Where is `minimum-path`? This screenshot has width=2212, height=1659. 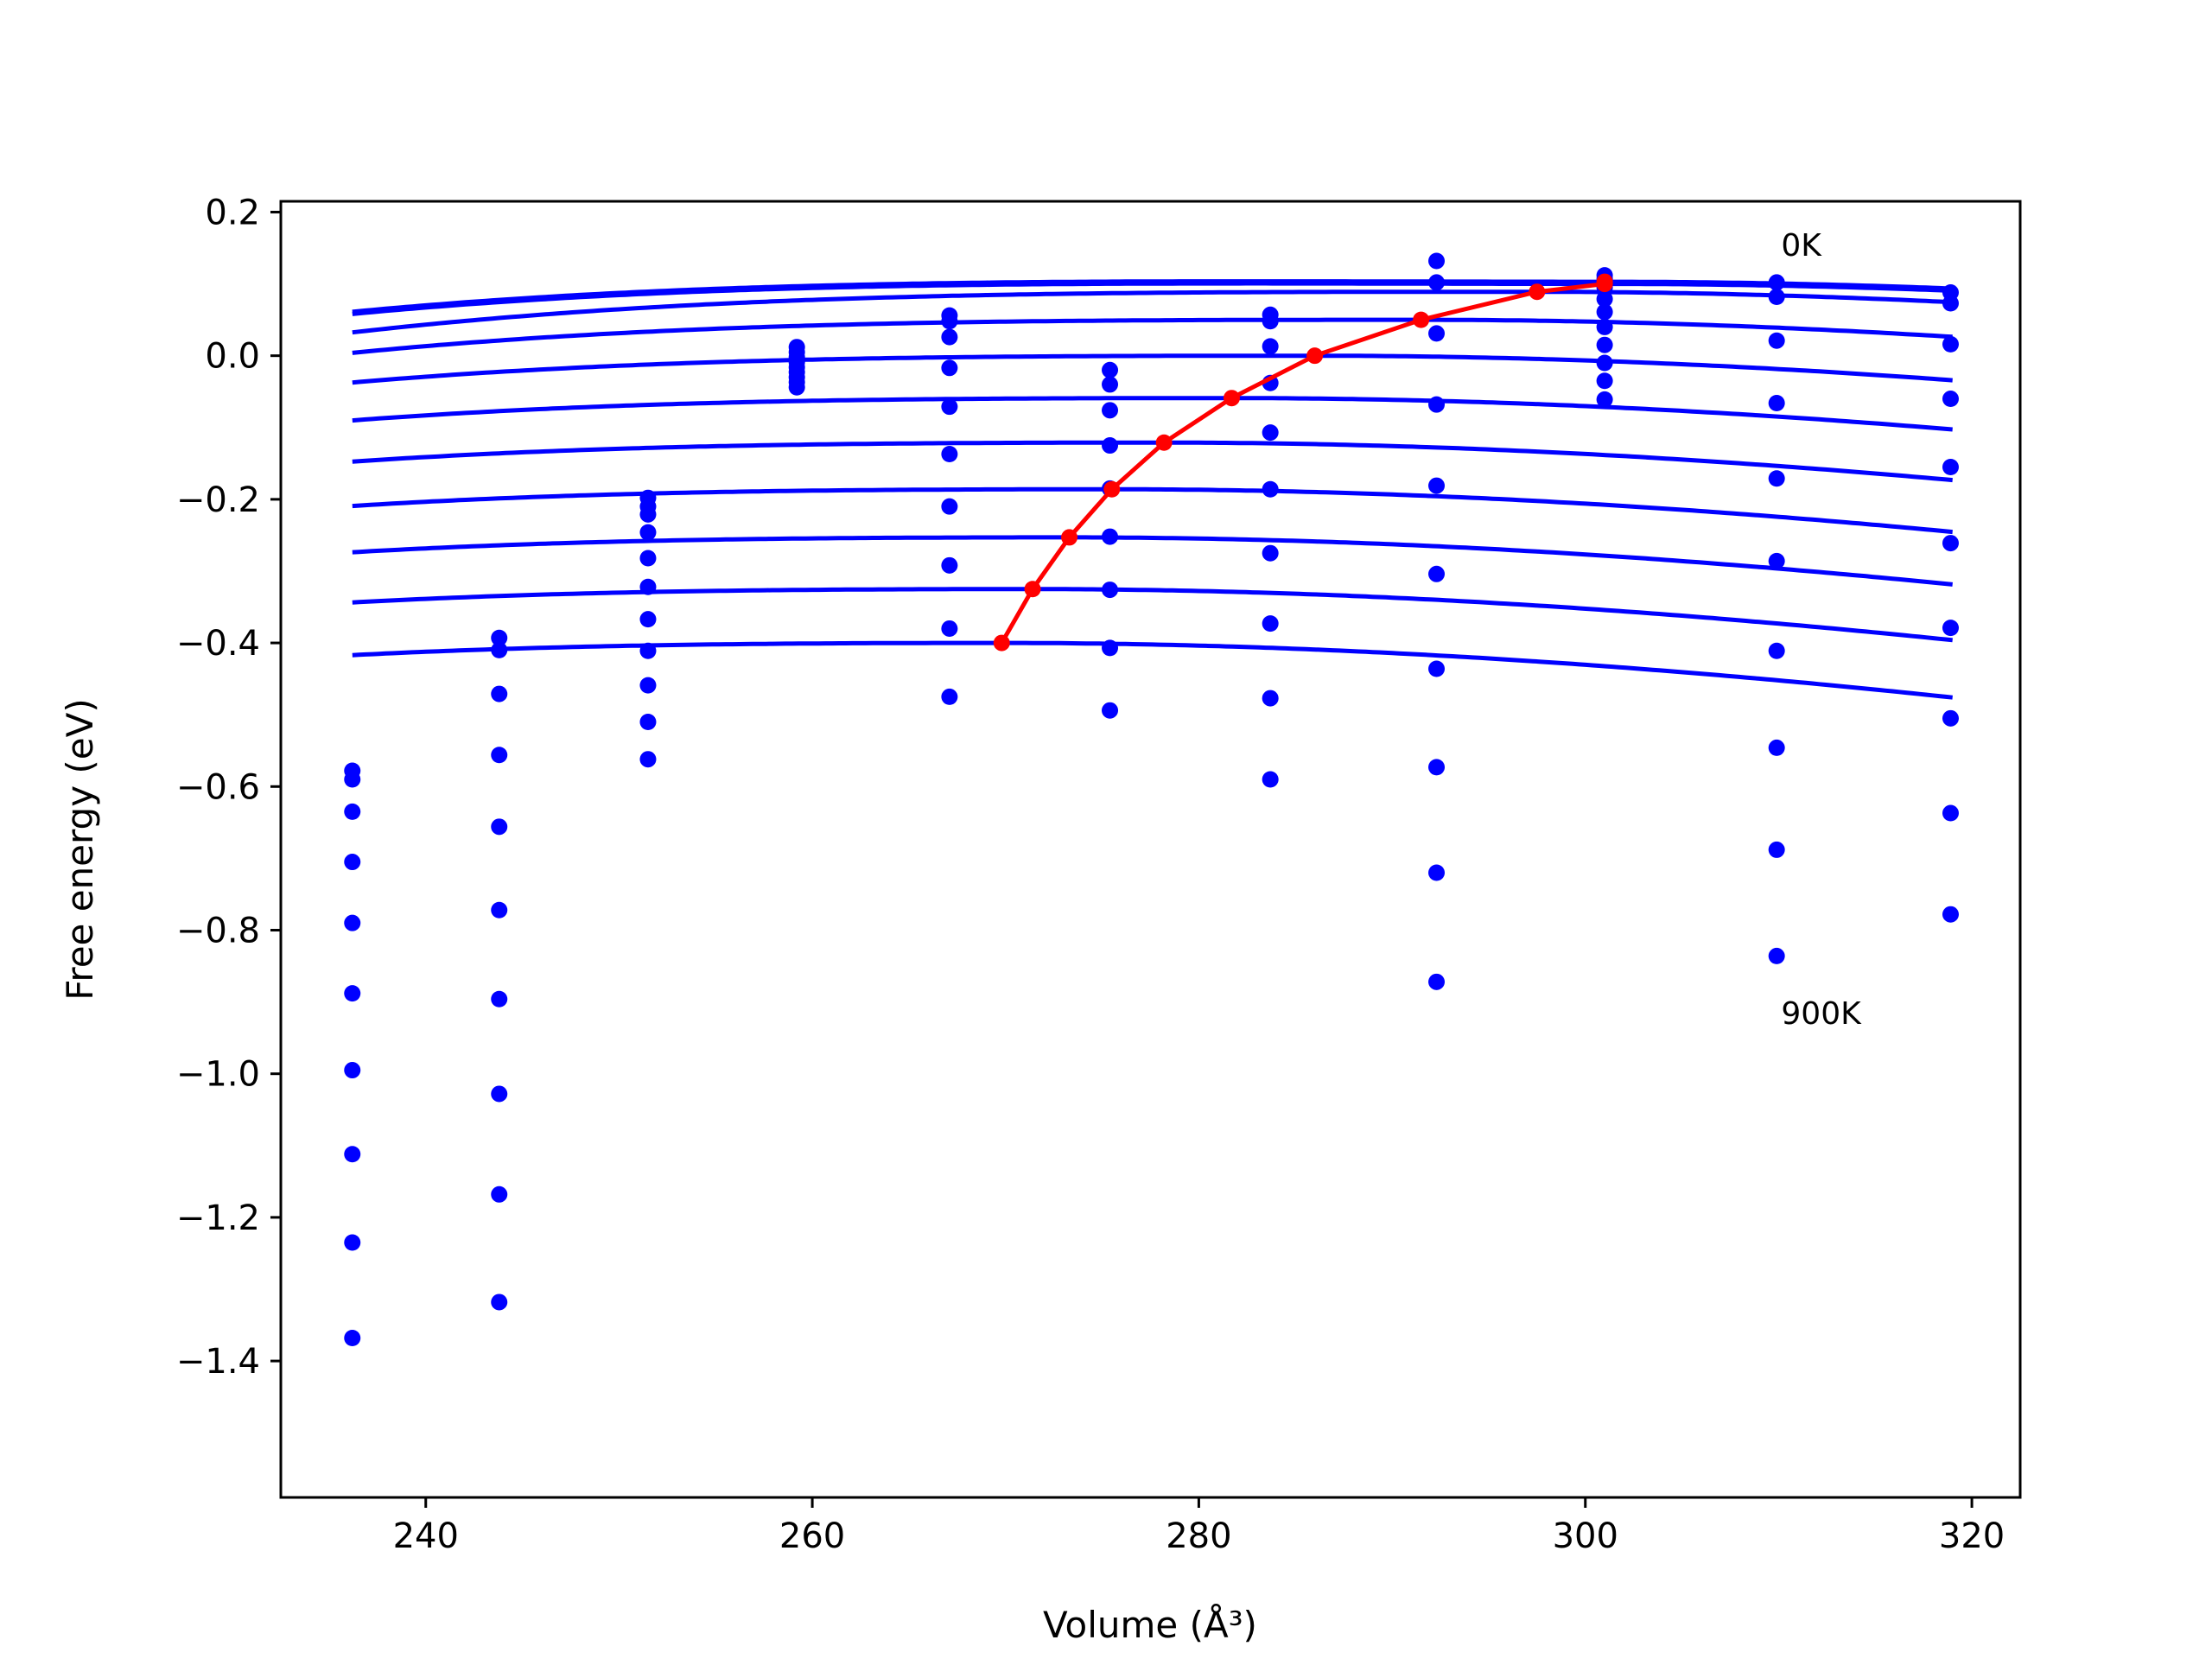
minimum-path is located at coordinates (1303, 462).